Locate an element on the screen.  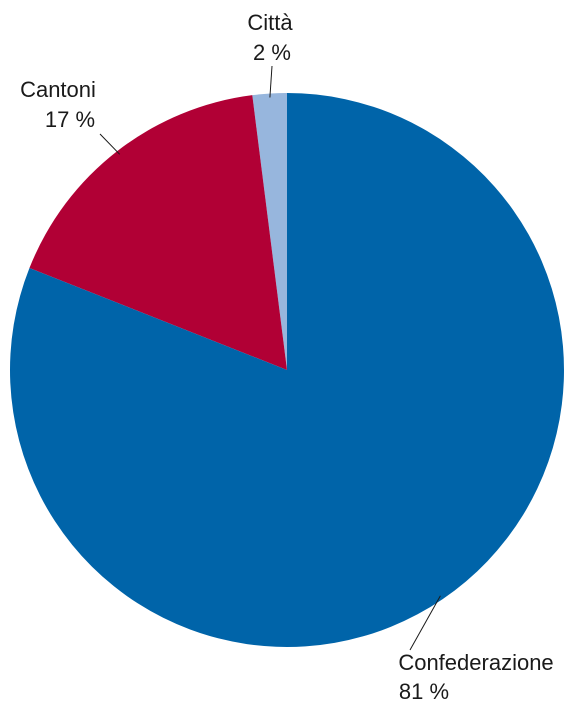
pie-slice-citta is located at coordinates (269, 231).